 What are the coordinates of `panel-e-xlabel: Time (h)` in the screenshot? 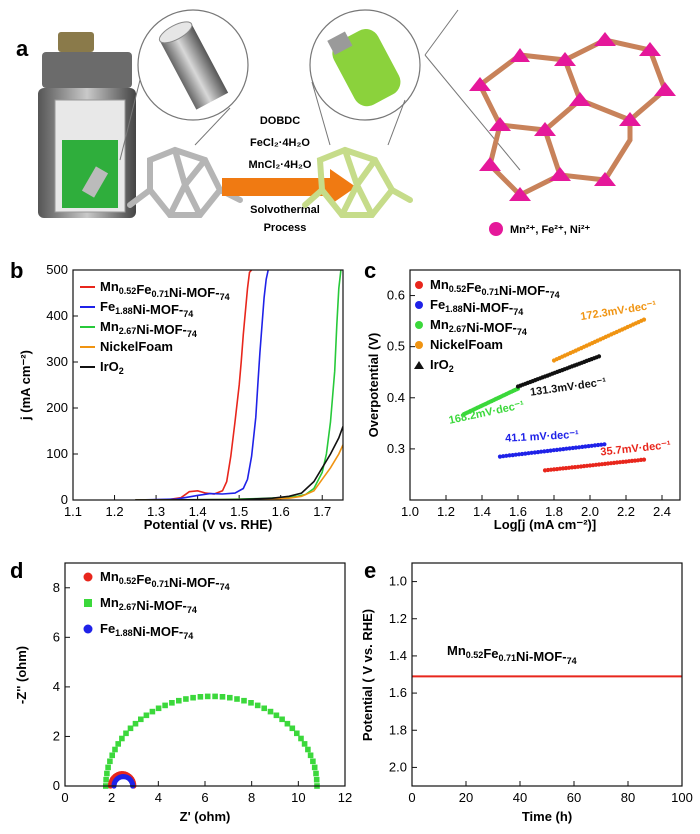 It's located at (547, 816).